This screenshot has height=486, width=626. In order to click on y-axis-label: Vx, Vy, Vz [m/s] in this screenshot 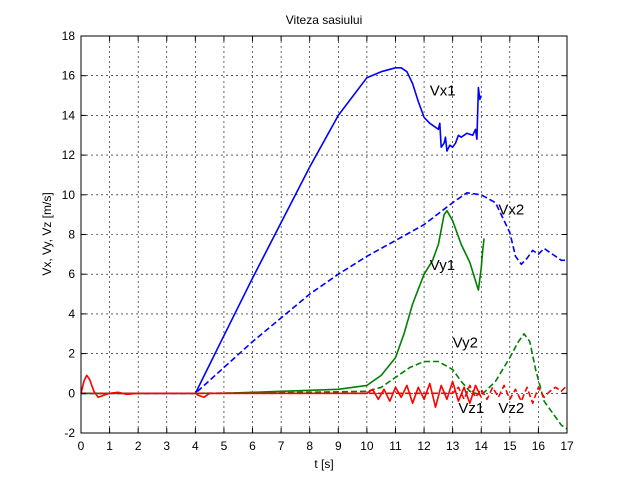, I will do `click(47, 233)`.